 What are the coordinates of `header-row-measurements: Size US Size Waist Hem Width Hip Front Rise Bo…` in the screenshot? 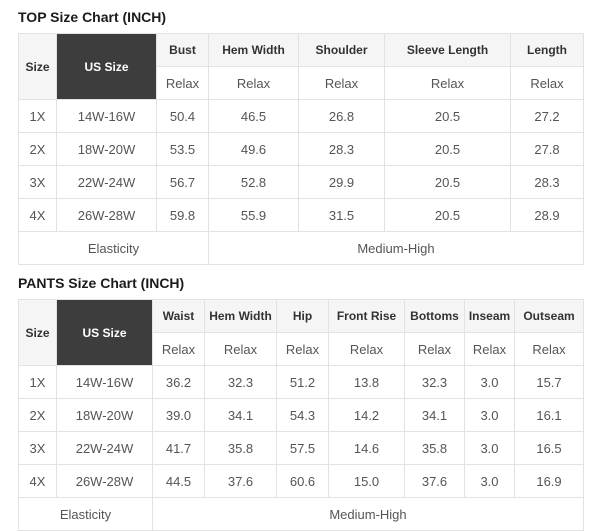 It's located at (301, 332).